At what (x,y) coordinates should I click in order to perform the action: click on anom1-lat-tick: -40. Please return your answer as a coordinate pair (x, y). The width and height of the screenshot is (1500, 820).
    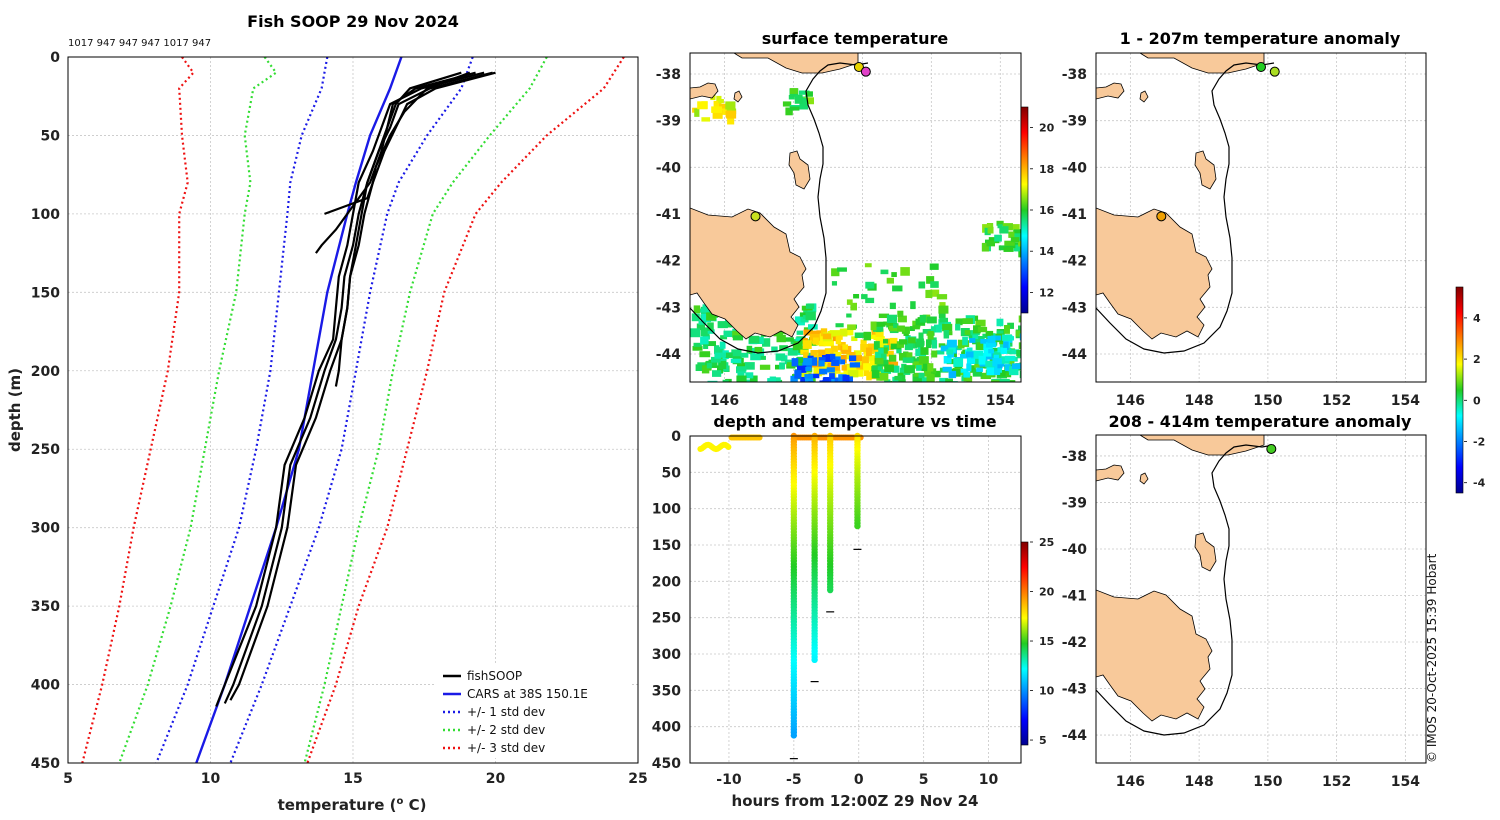
    Looking at the image, I should click on (1075, 168).